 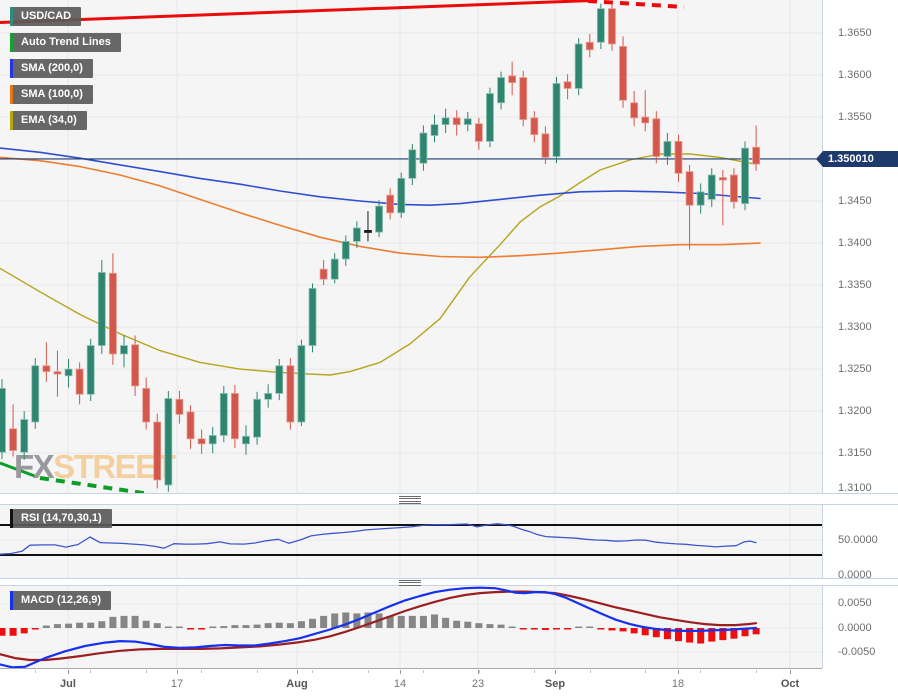 What do you see at coordinates (51, 68) in the screenshot?
I see `legend-chip-sma-200-0: SMA (200,0)` at bounding box center [51, 68].